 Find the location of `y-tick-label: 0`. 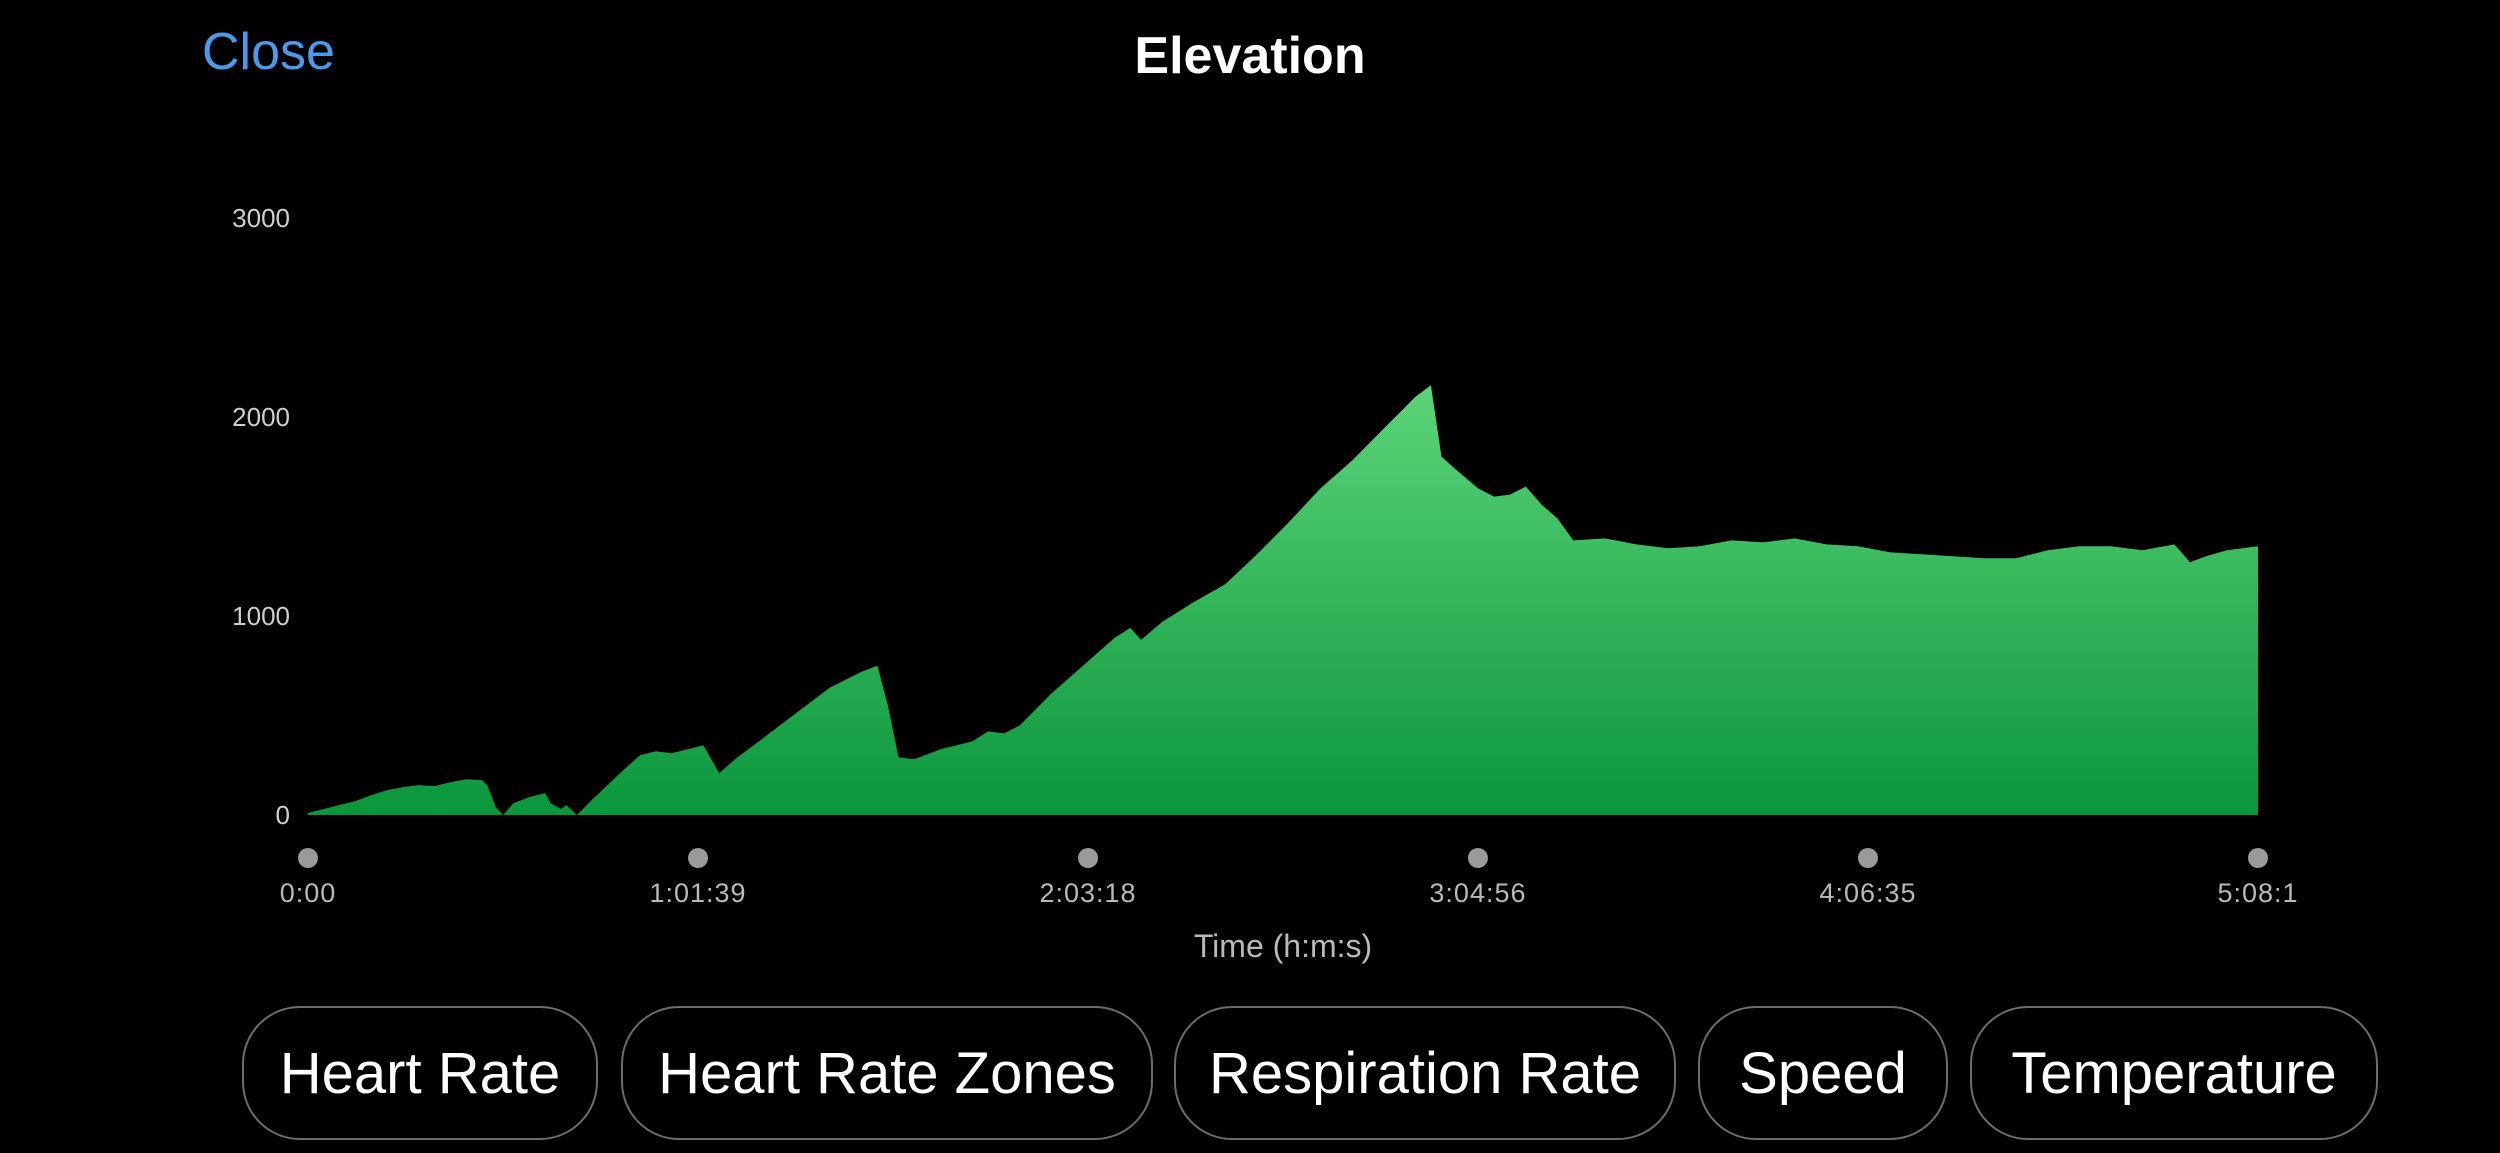

y-tick-label: 0 is located at coordinates (283, 815).